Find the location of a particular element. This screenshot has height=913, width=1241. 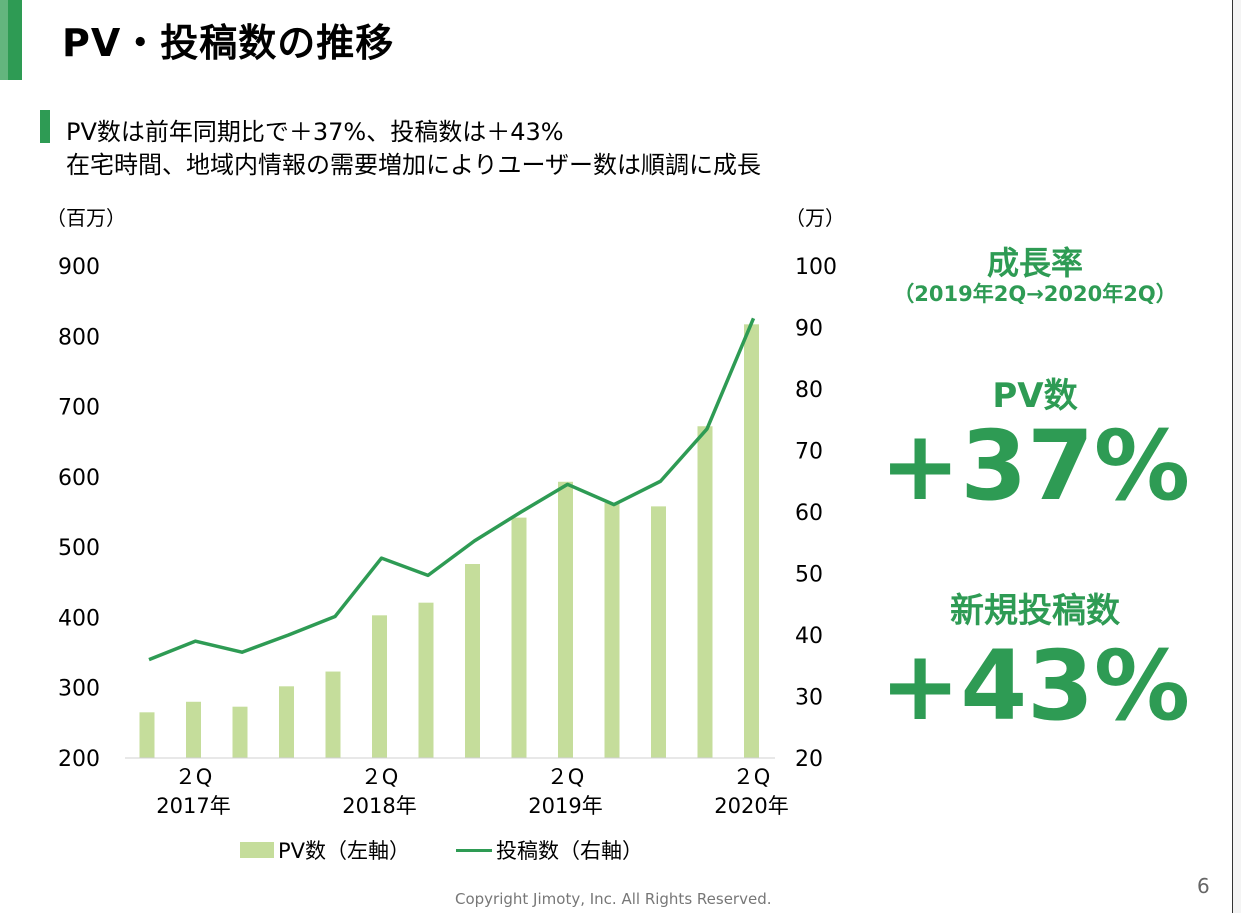

right-axis-tick-label: 30 is located at coordinates (809, 698).